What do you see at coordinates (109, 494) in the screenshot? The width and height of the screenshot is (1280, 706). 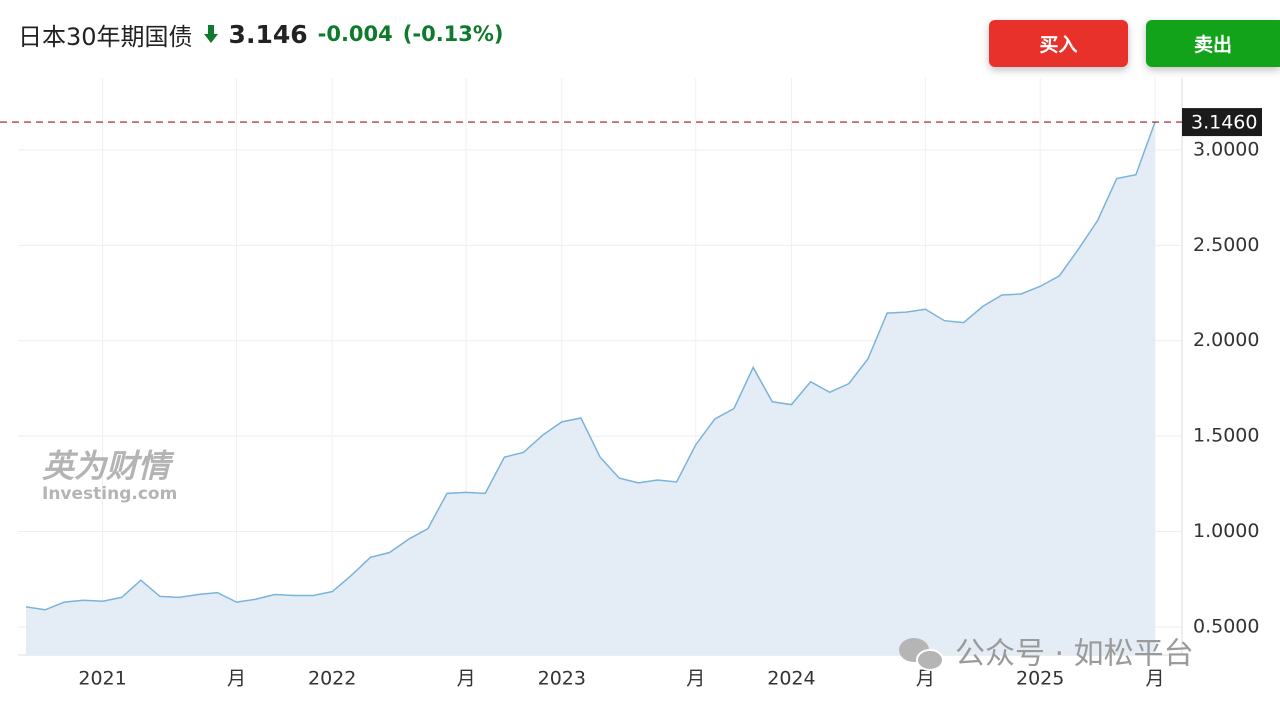 I see `watermark-site: Investing.com` at bounding box center [109, 494].